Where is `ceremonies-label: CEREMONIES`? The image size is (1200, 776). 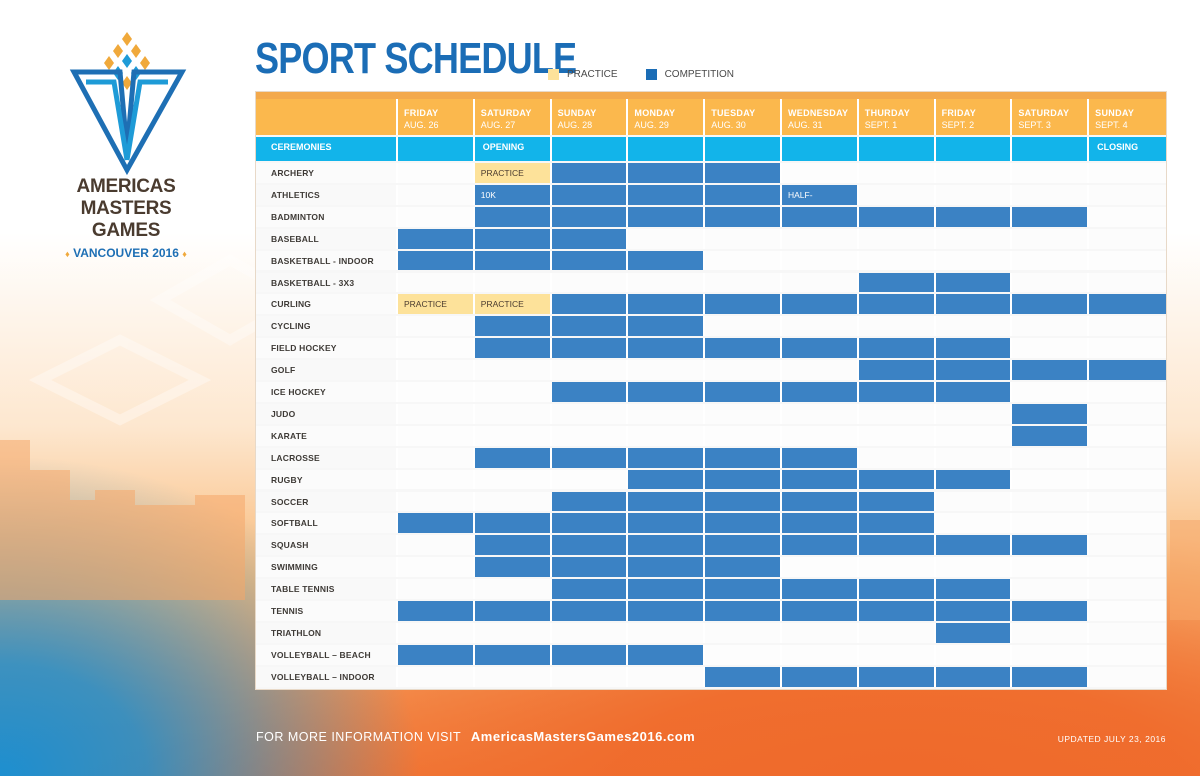 ceremonies-label: CEREMONIES is located at coordinates (327, 149).